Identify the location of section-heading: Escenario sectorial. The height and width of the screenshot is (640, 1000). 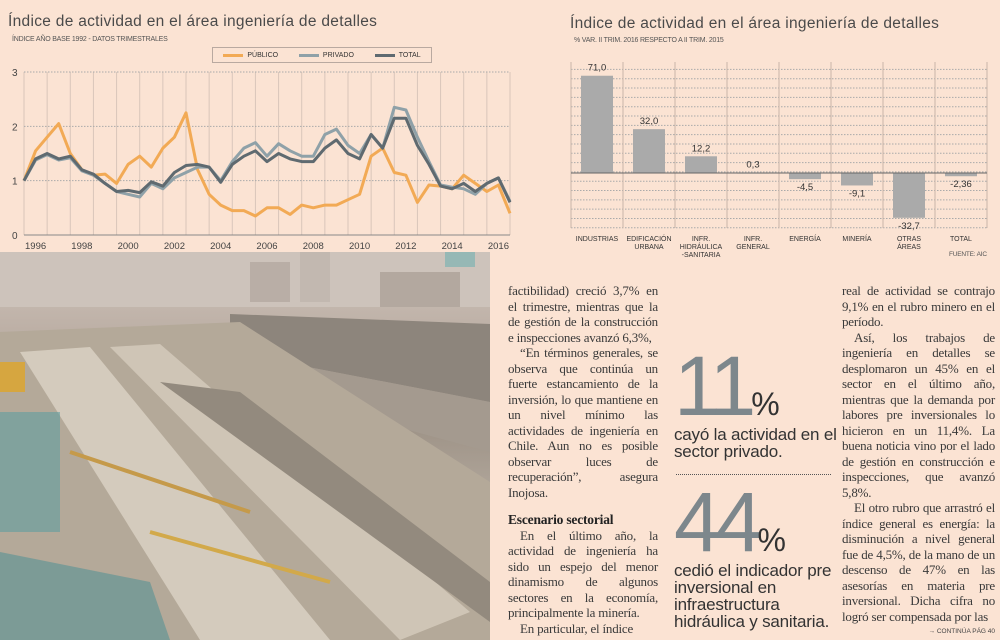
(561, 519).